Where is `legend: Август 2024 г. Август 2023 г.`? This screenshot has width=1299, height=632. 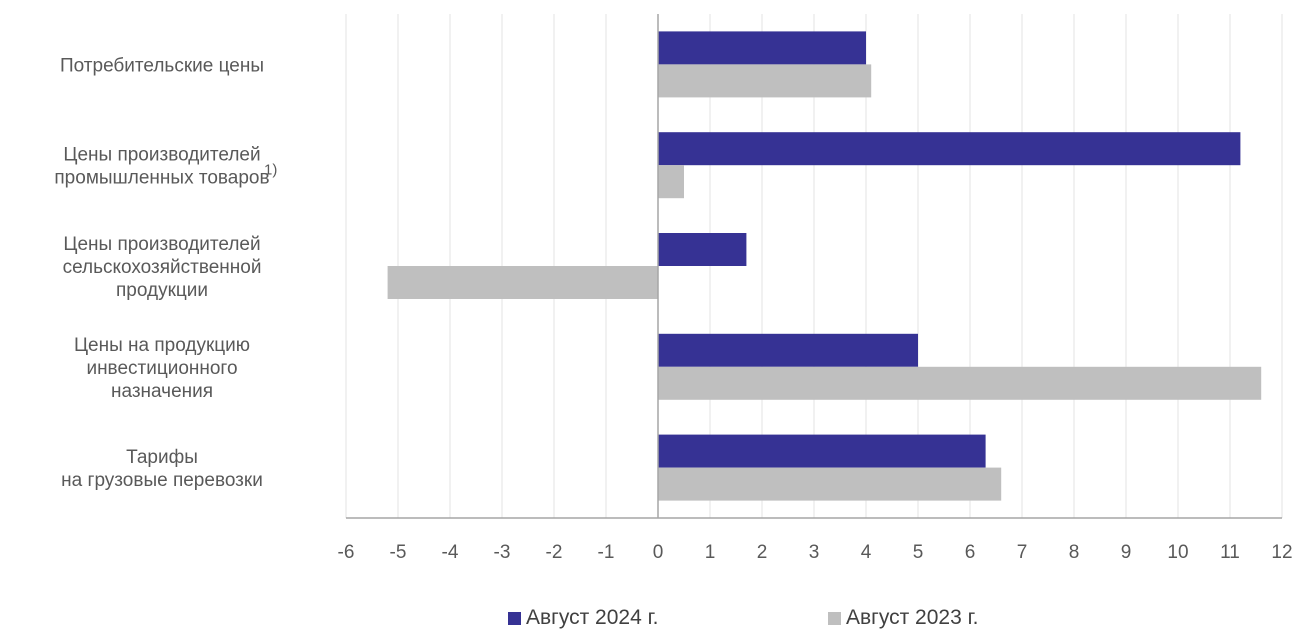 legend: Август 2024 г. Август 2023 г. is located at coordinates (649, 619).